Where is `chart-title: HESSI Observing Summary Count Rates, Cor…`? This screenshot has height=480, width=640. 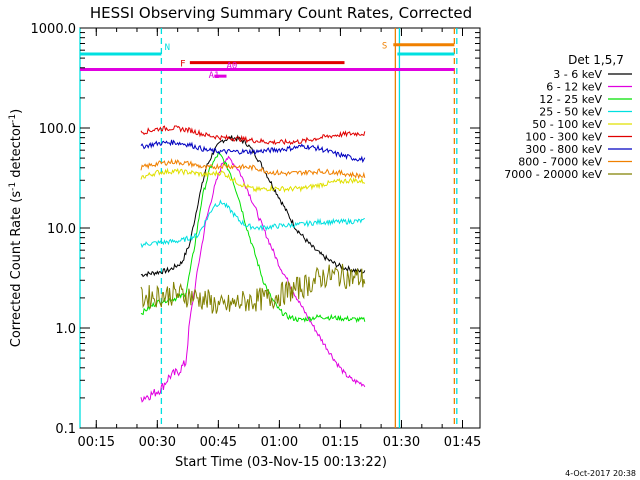 chart-title: HESSI Observing Summary Count Rates, Cor… is located at coordinates (281, 13).